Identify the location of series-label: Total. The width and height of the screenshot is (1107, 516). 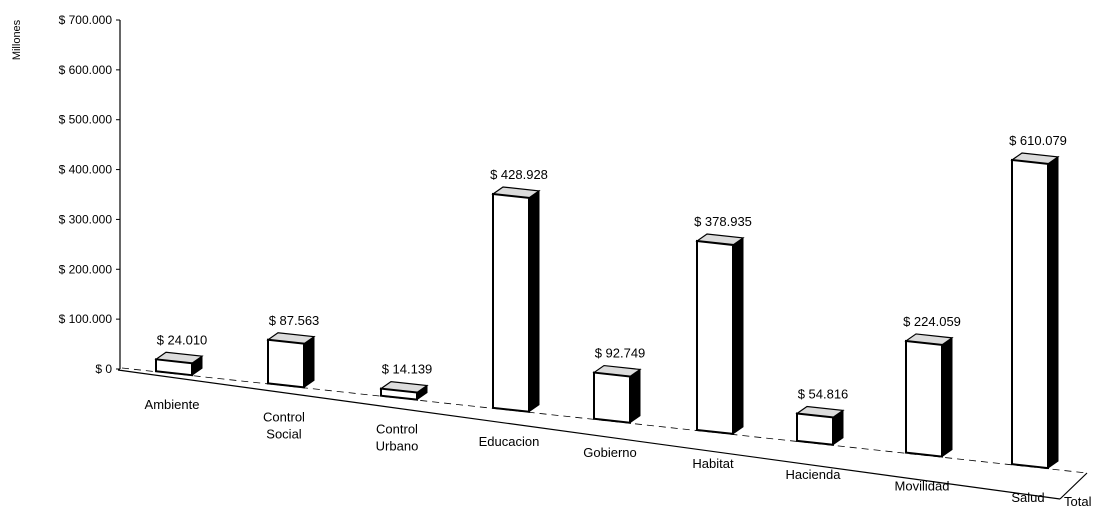
(1078, 501).